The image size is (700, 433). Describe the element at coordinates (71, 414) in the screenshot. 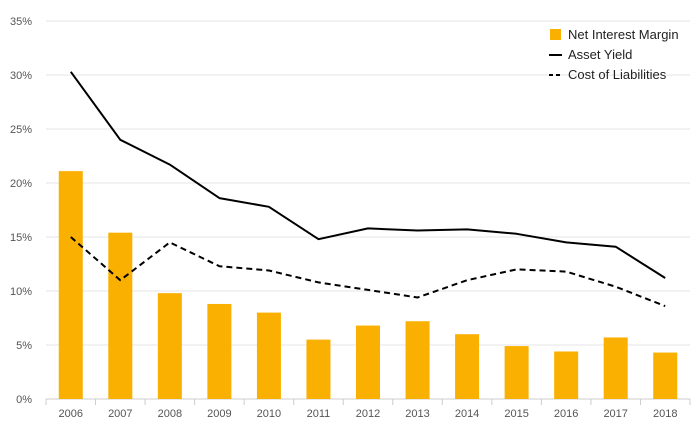

I see `x-tick-label: 2006` at that location.